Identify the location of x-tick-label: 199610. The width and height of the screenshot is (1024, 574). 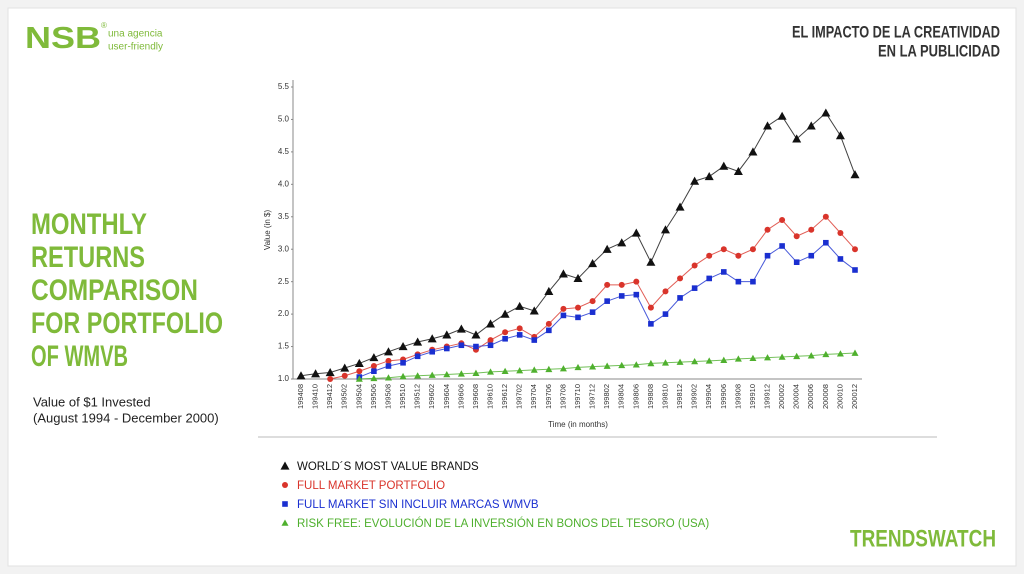
(490, 396).